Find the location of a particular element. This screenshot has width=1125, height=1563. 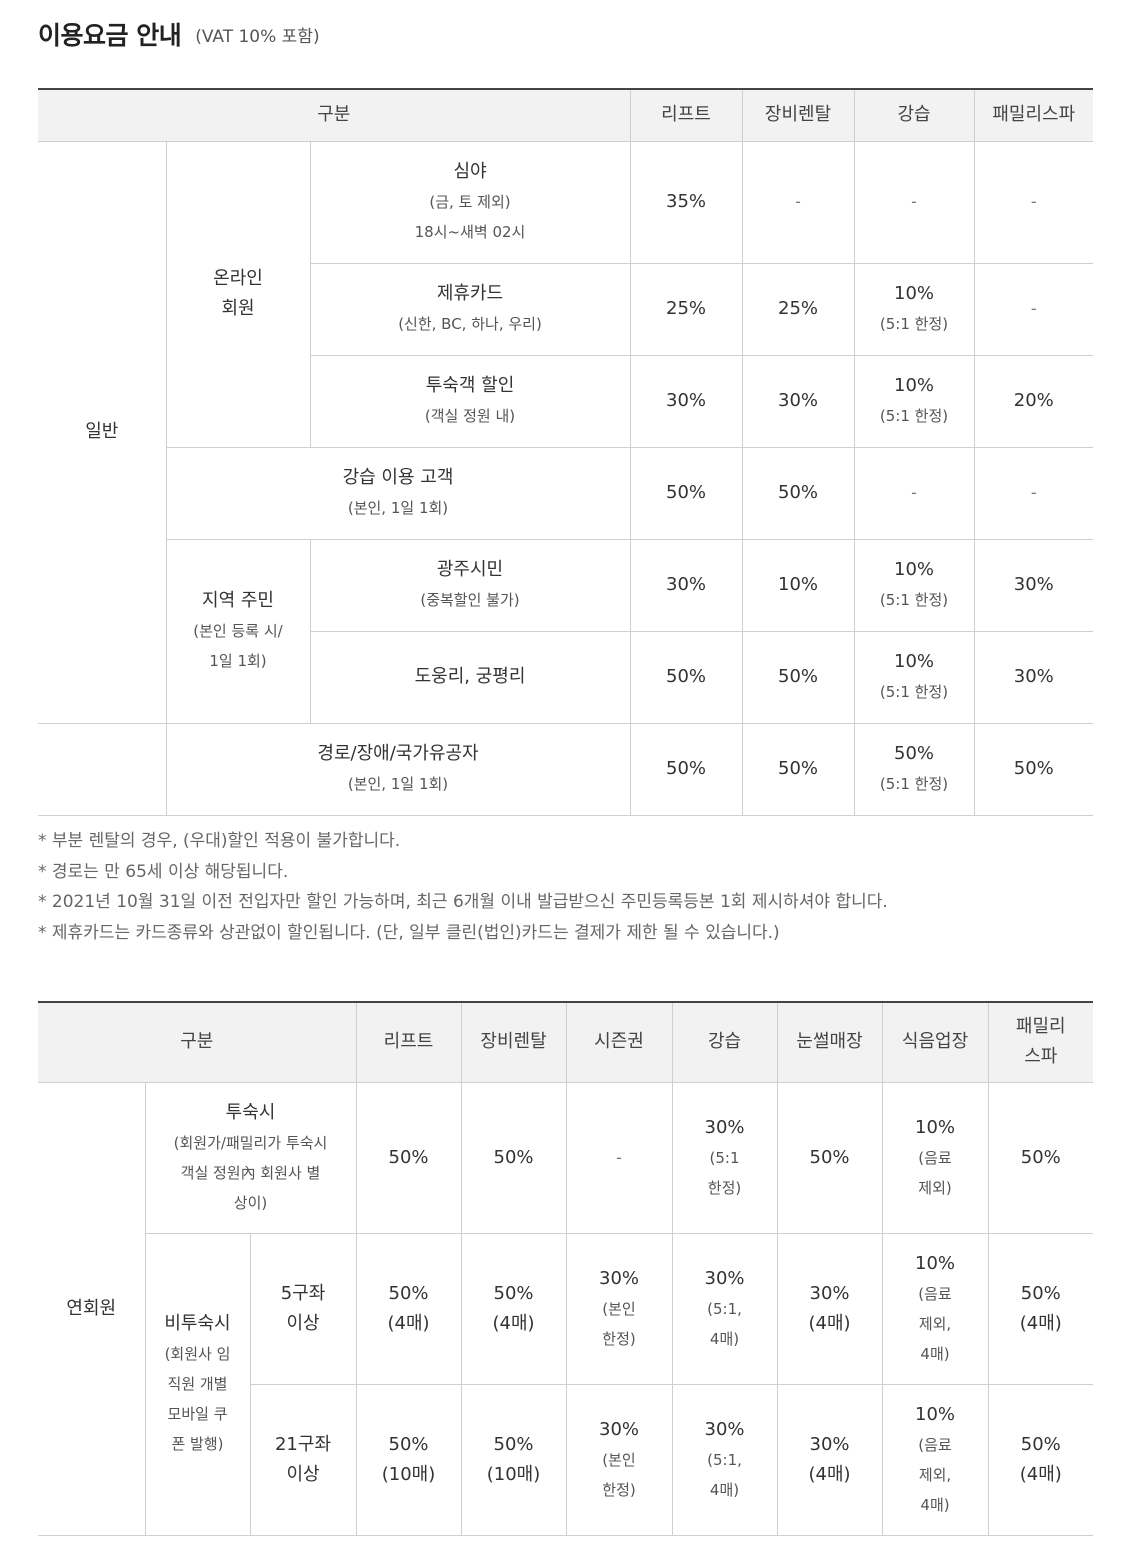

row-sub: (금, 토 제외) is located at coordinates (470, 202).